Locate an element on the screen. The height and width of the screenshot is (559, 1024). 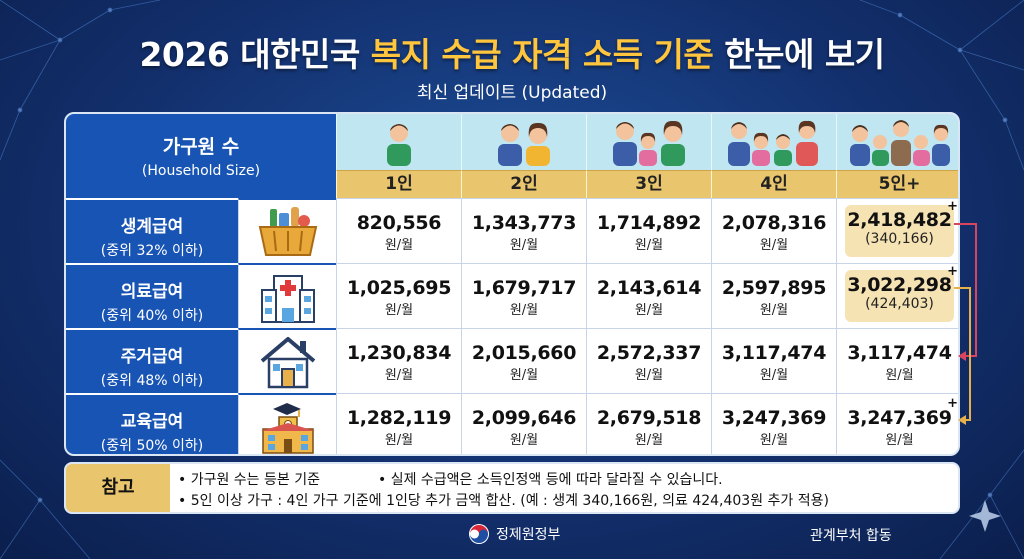
column-label-5: 5인+ is located at coordinates (897, 184).